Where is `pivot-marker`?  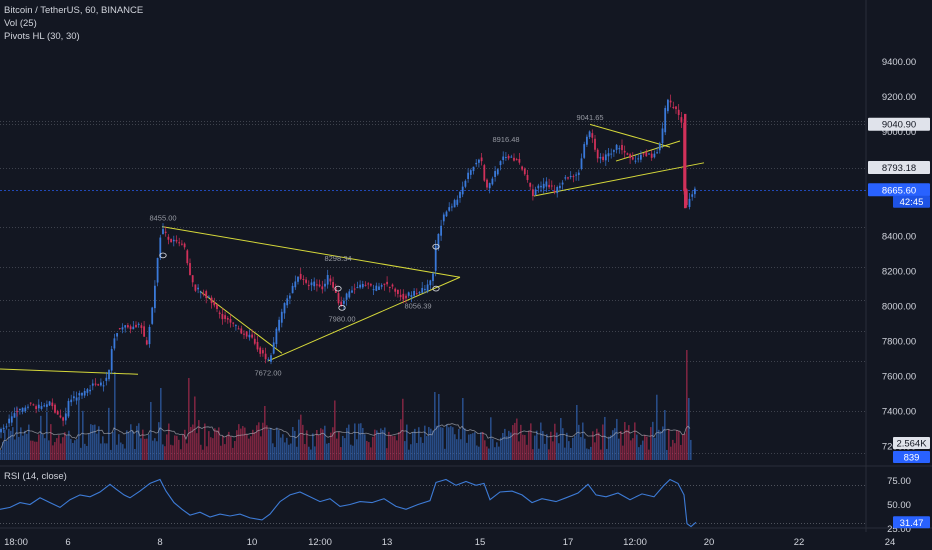
pivot-marker is located at coordinates (163, 255).